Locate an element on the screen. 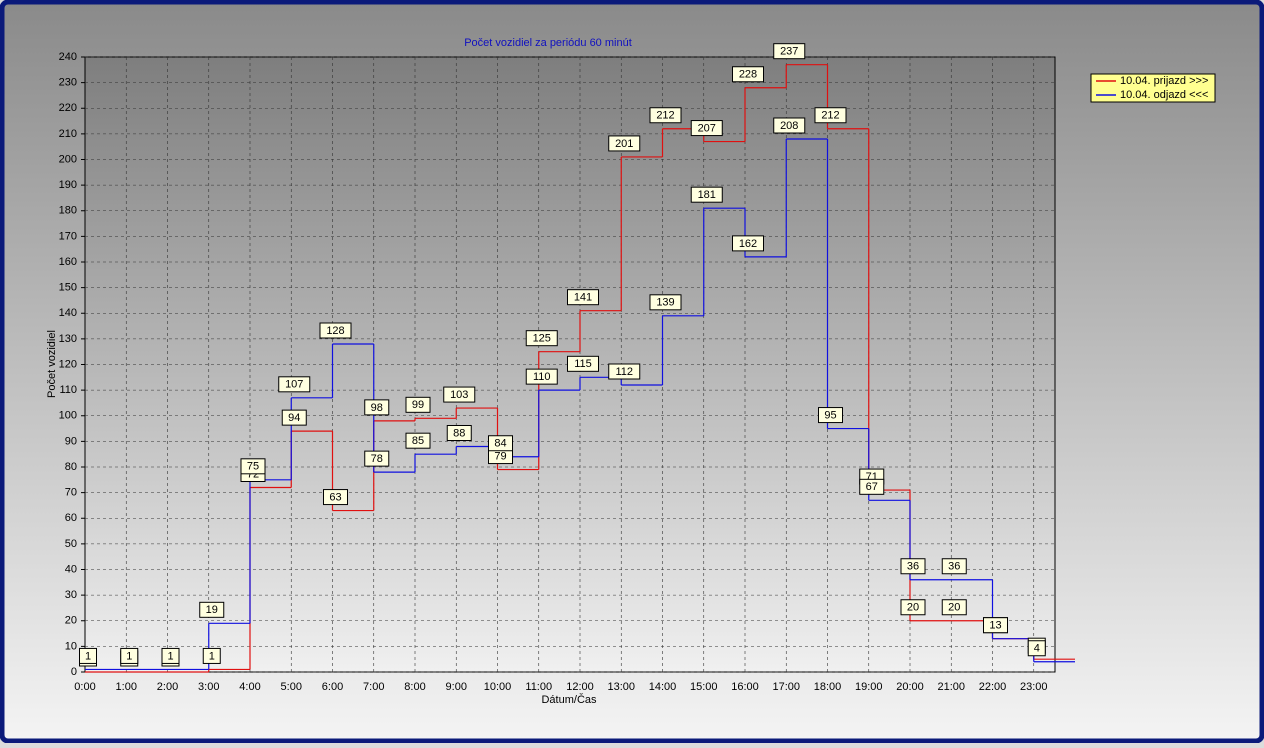 The height and width of the screenshot is (748, 1264). legend-label: 10.04. odjazd <<< is located at coordinates (1164, 95).